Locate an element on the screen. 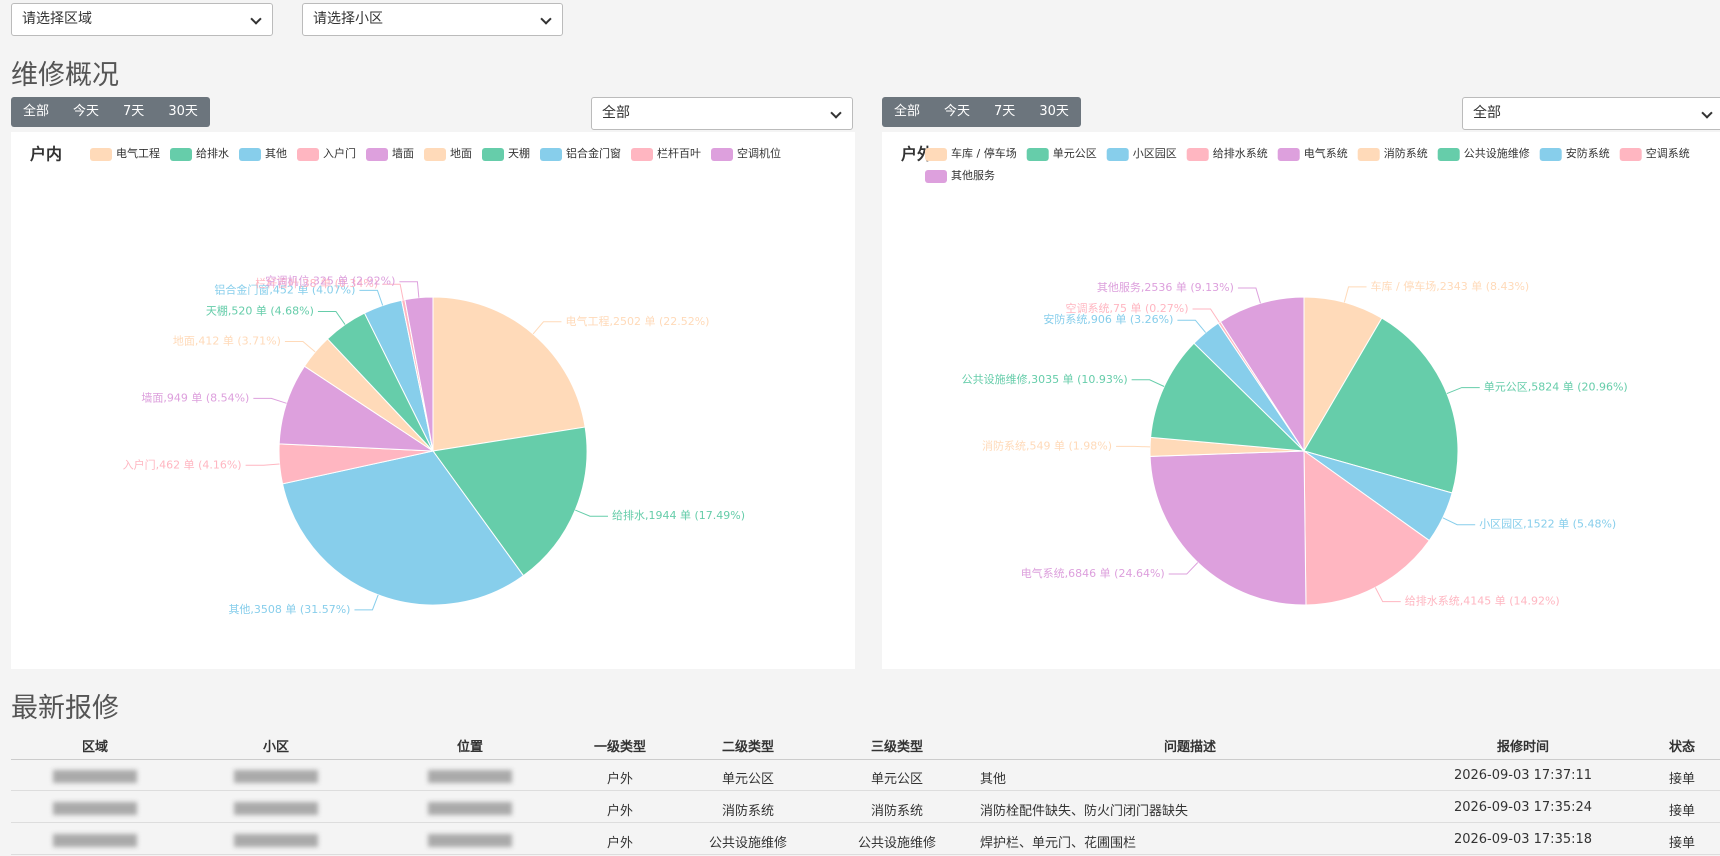  column-header: 位置 is located at coordinates (470, 747).